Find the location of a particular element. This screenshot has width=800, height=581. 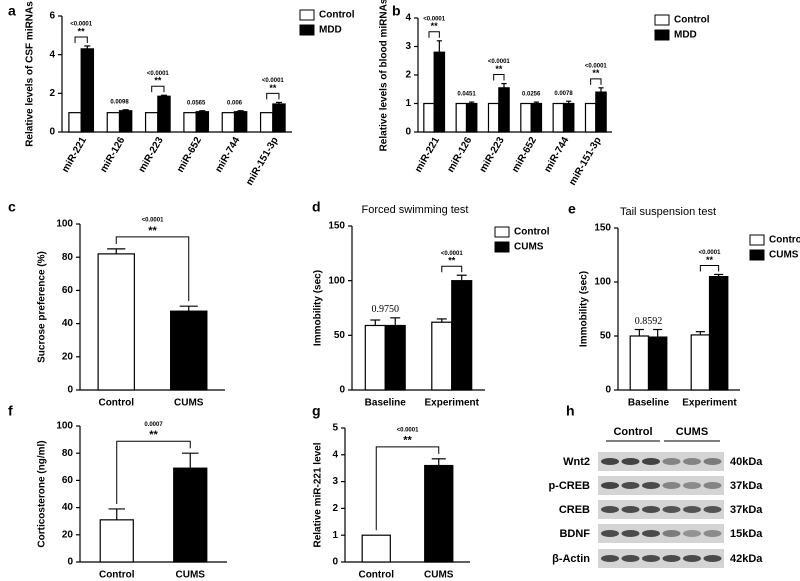

x-tick-label: miR-221 is located at coordinates (427, 155).